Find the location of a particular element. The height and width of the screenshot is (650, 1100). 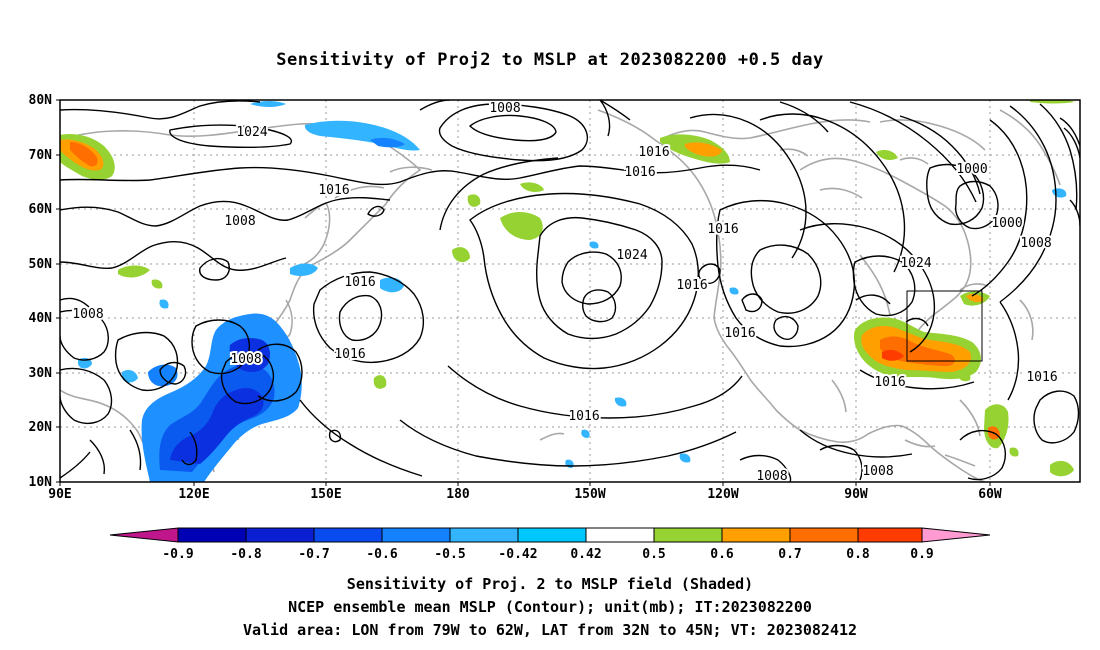

lon-tick-label: 120E is located at coordinates (193, 494).